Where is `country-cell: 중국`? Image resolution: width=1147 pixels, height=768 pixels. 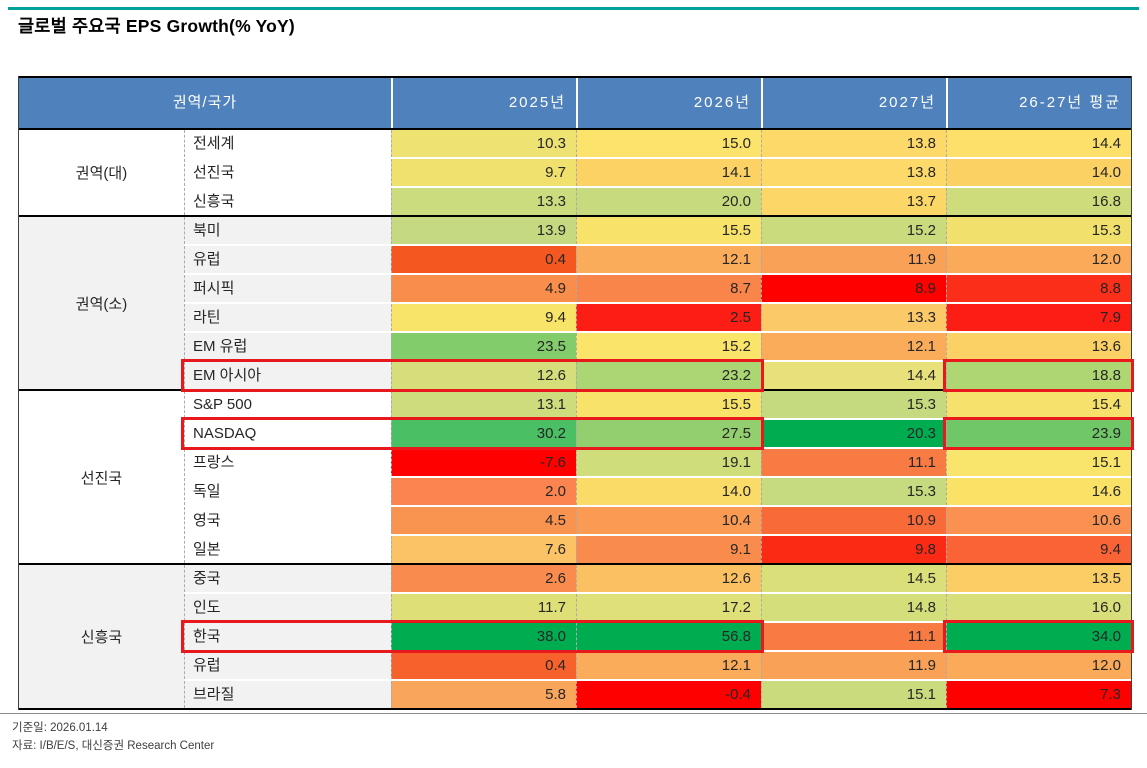 country-cell: 중국 is located at coordinates (287, 578).